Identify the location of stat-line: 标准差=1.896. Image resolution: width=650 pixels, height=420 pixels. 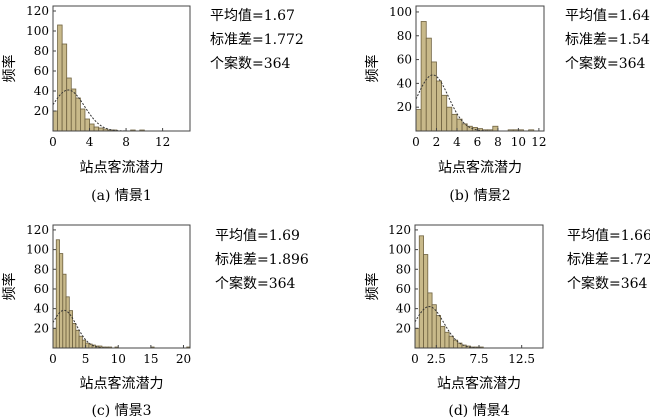
(262, 260).